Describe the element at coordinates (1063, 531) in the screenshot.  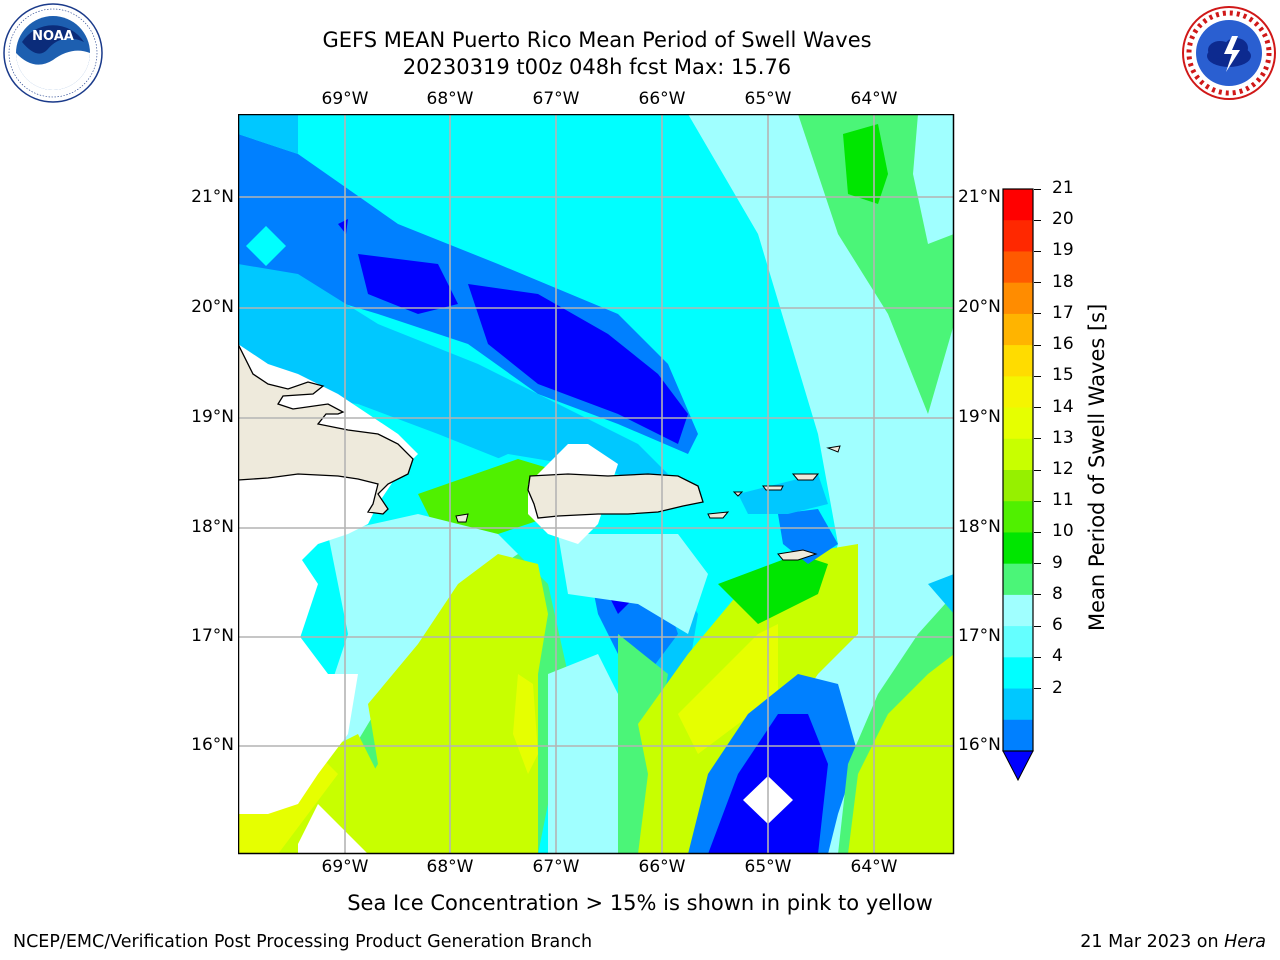
I see `colorbar-tick-label: 10` at that location.